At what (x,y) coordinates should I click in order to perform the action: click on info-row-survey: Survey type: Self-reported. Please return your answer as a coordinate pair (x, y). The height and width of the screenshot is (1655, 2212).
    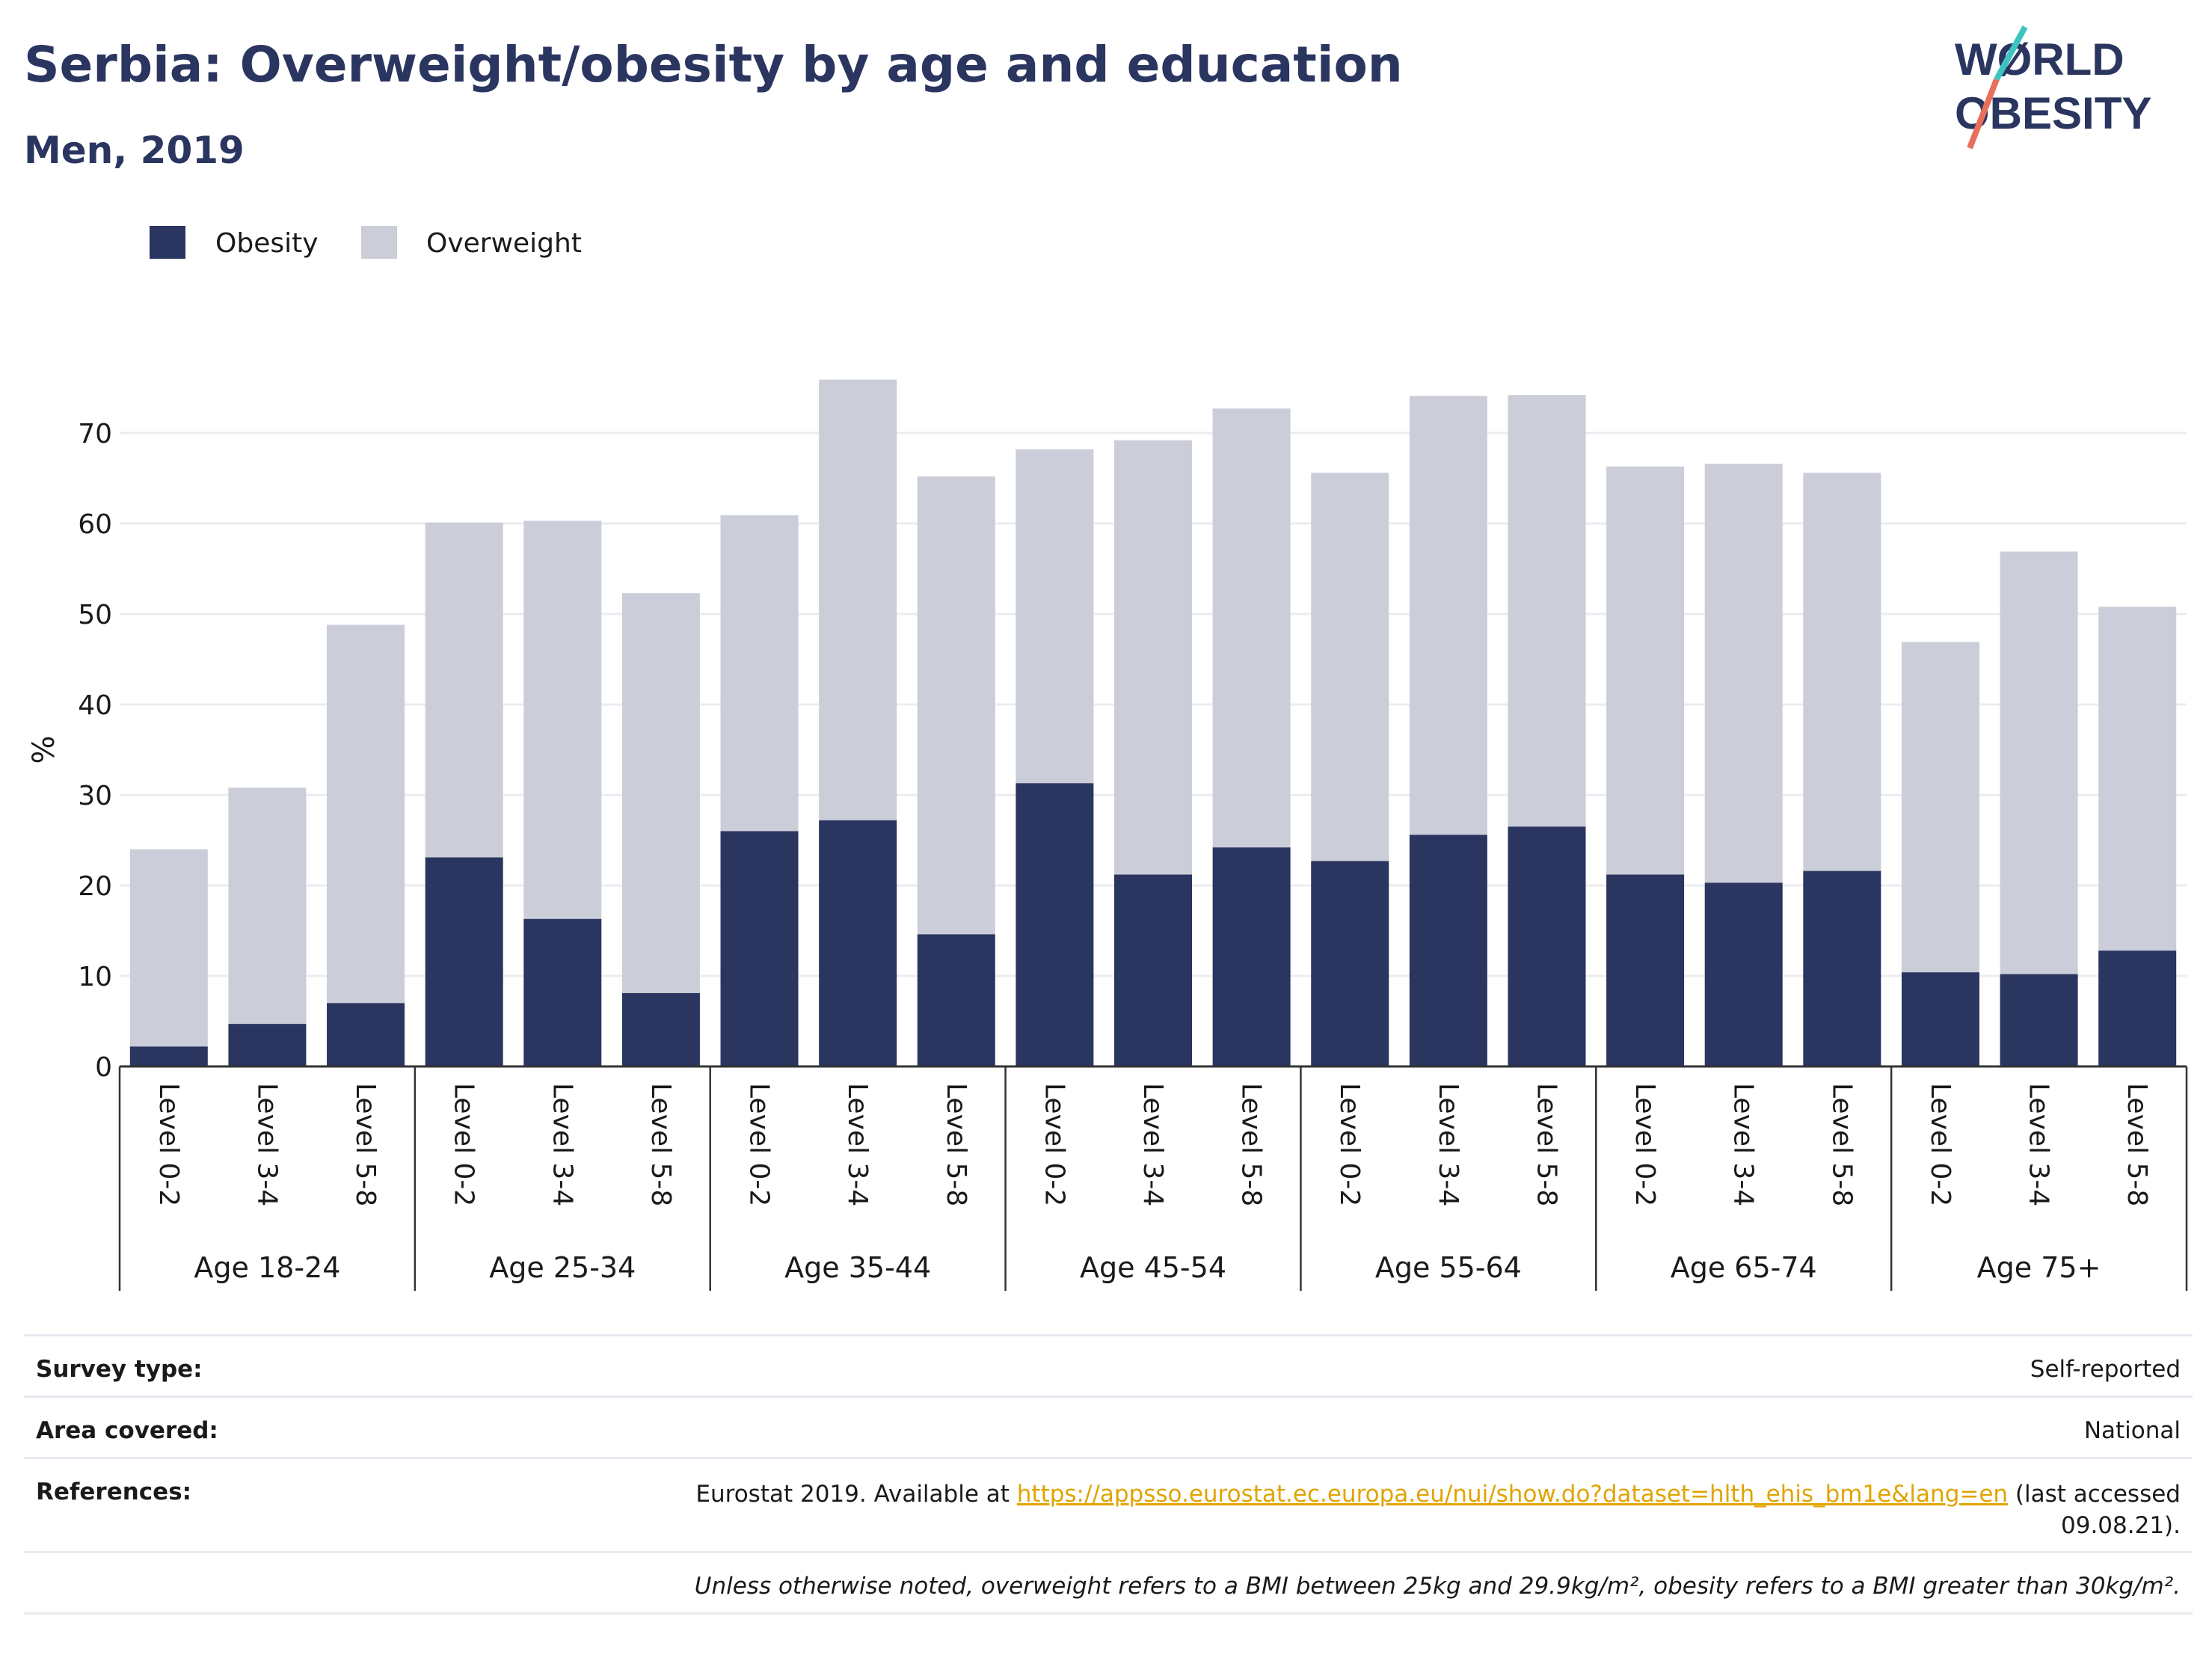
    Looking at the image, I should click on (1108, 1365).